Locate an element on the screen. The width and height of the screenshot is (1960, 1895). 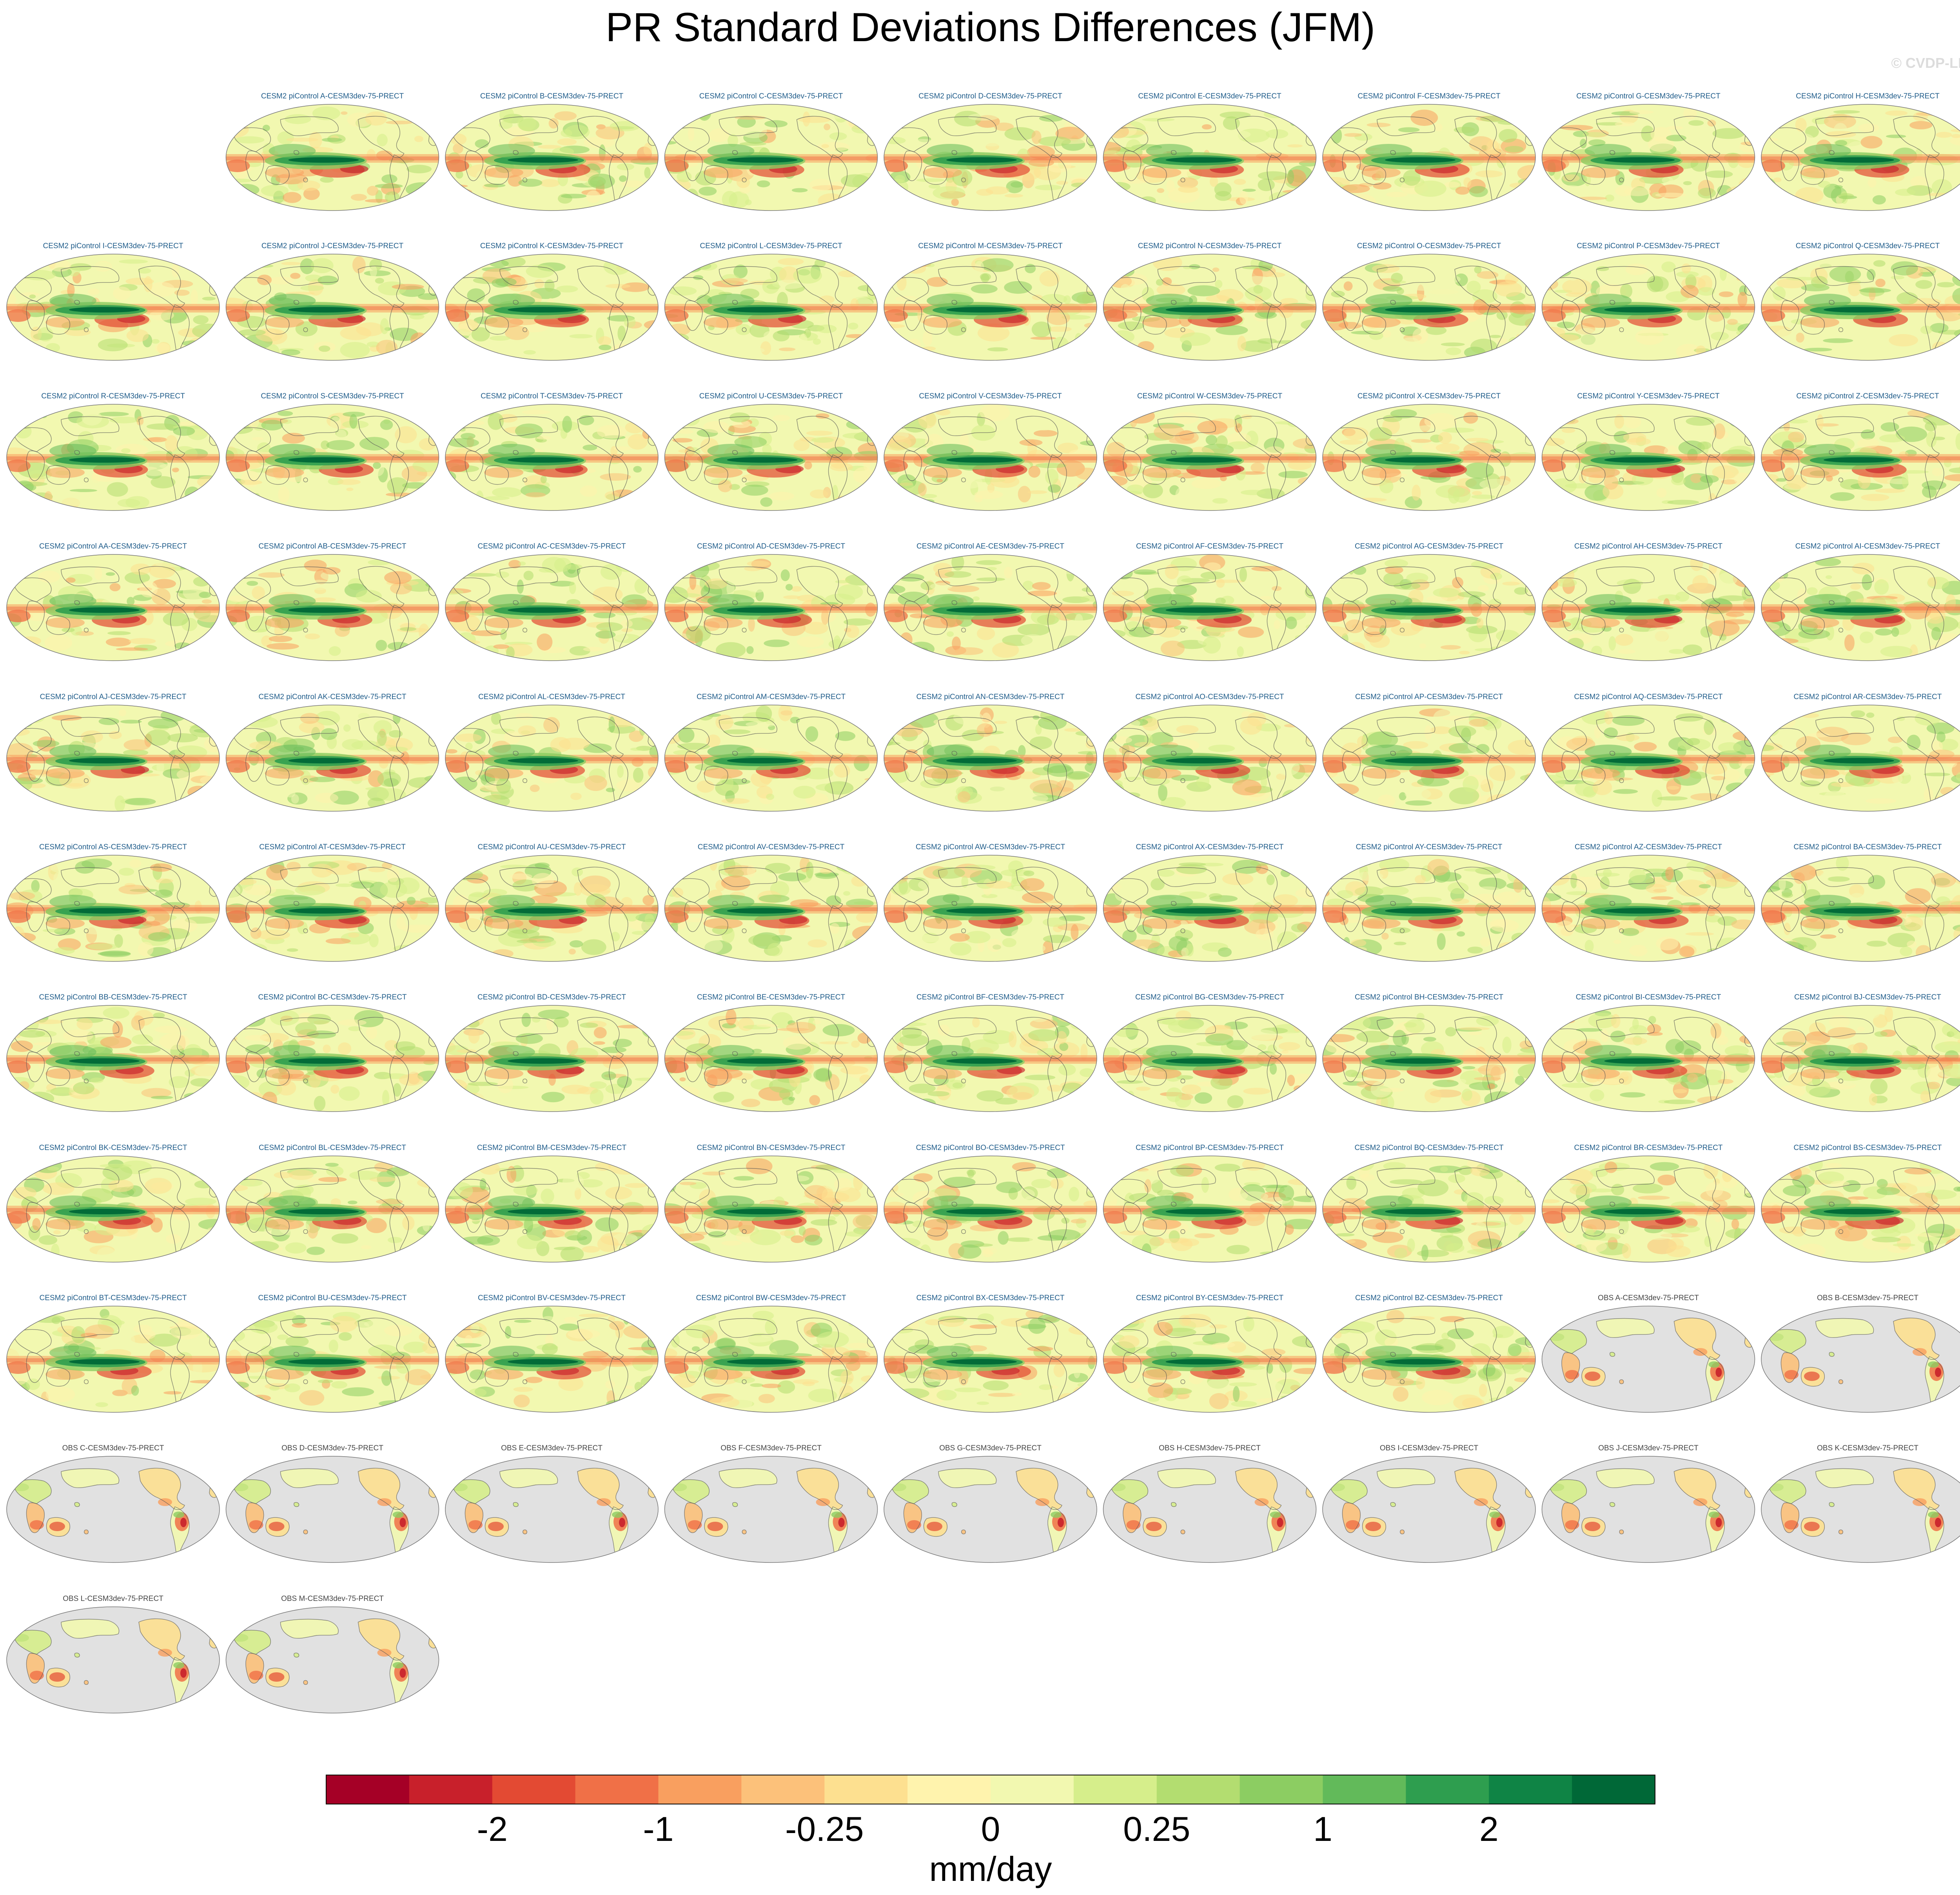
panel-title: OBS G-CESM3dev-75-PRECT is located at coordinates (990, 1448).